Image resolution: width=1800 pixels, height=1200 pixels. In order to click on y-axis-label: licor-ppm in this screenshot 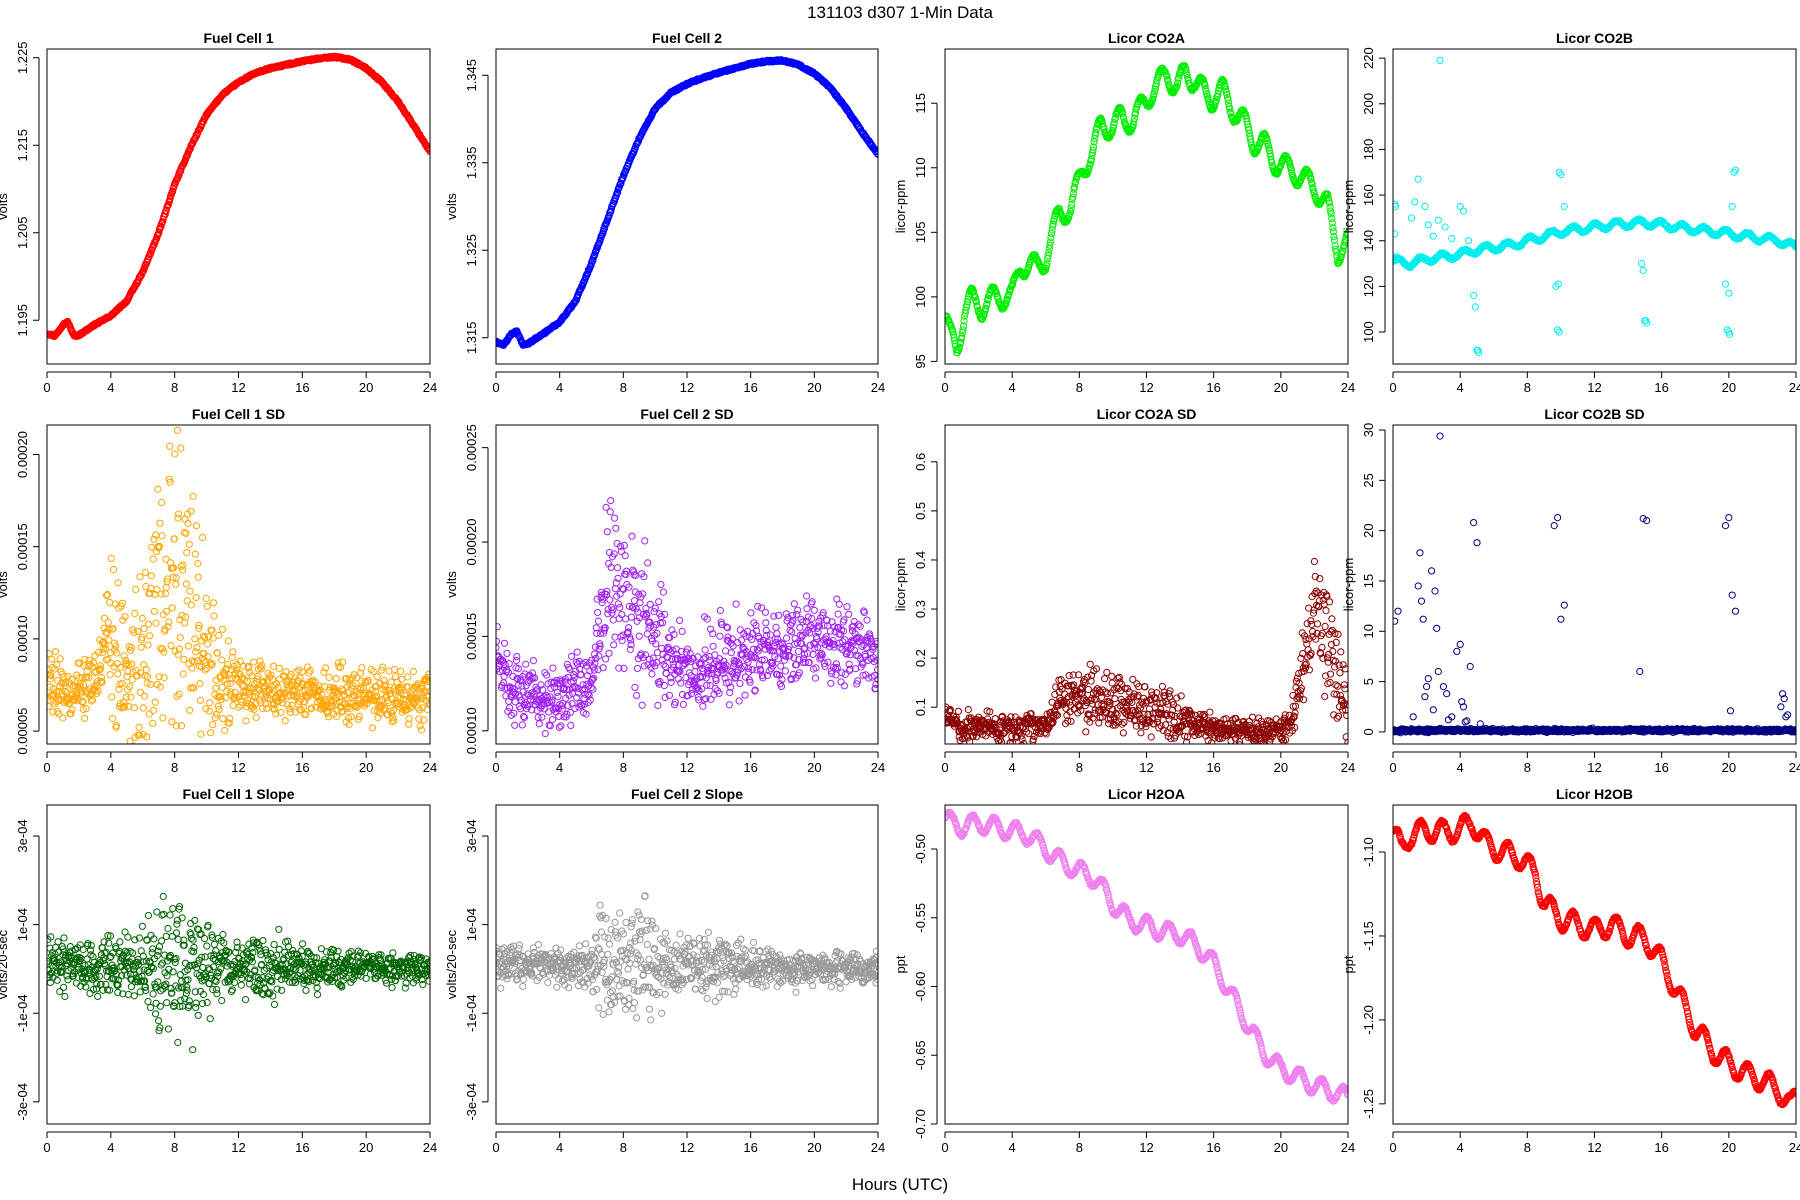, I will do `click(900, 206)`.